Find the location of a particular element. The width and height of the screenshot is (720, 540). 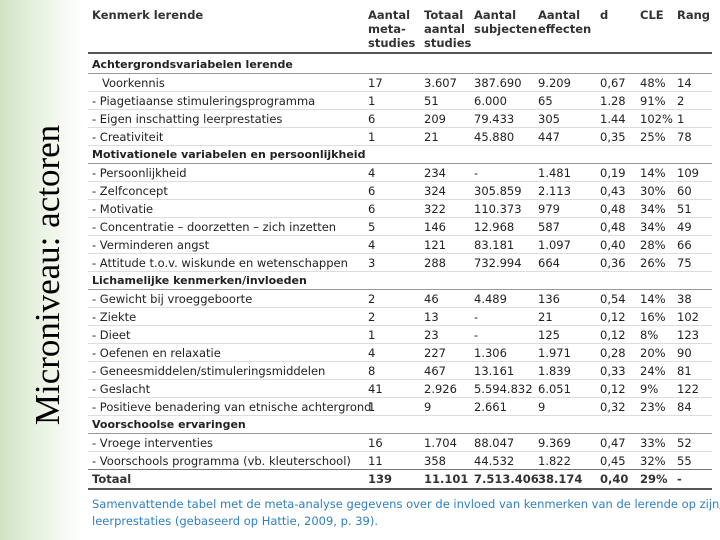

cell: 30% is located at coordinates (653, 191).